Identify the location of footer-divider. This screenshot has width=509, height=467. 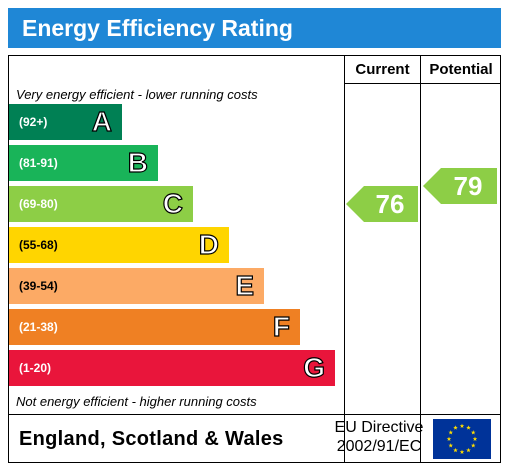
(254, 414).